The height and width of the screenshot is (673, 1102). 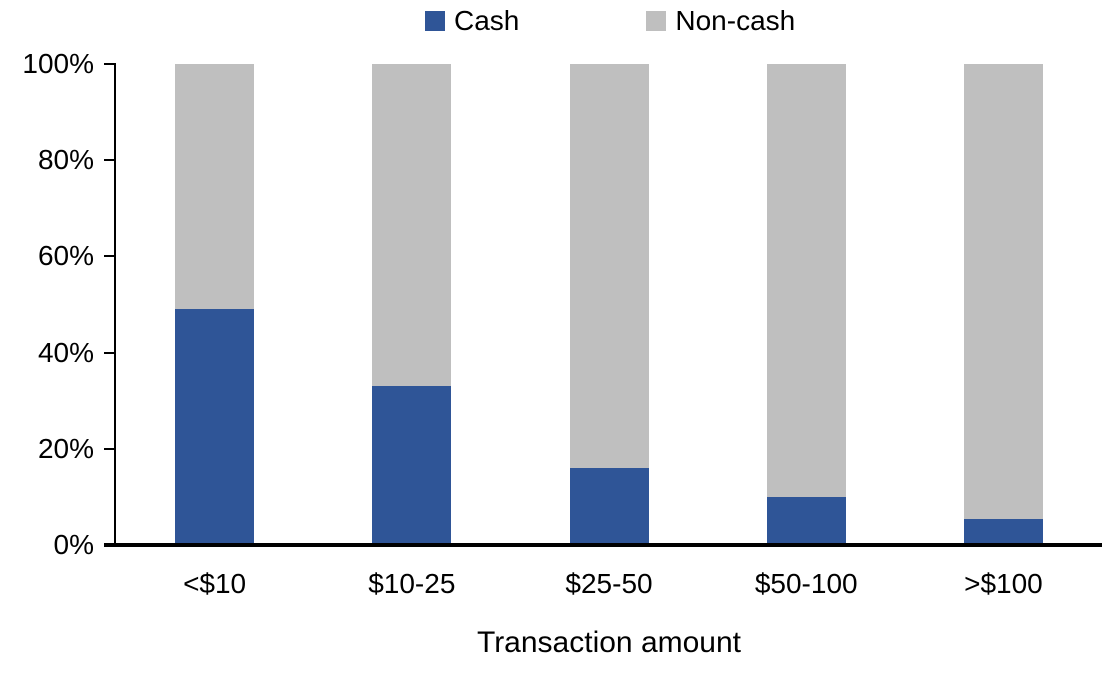 What do you see at coordinates (115, 304) in the screenshot?
I see `y-axis-line` at bounding box center [115, 304].